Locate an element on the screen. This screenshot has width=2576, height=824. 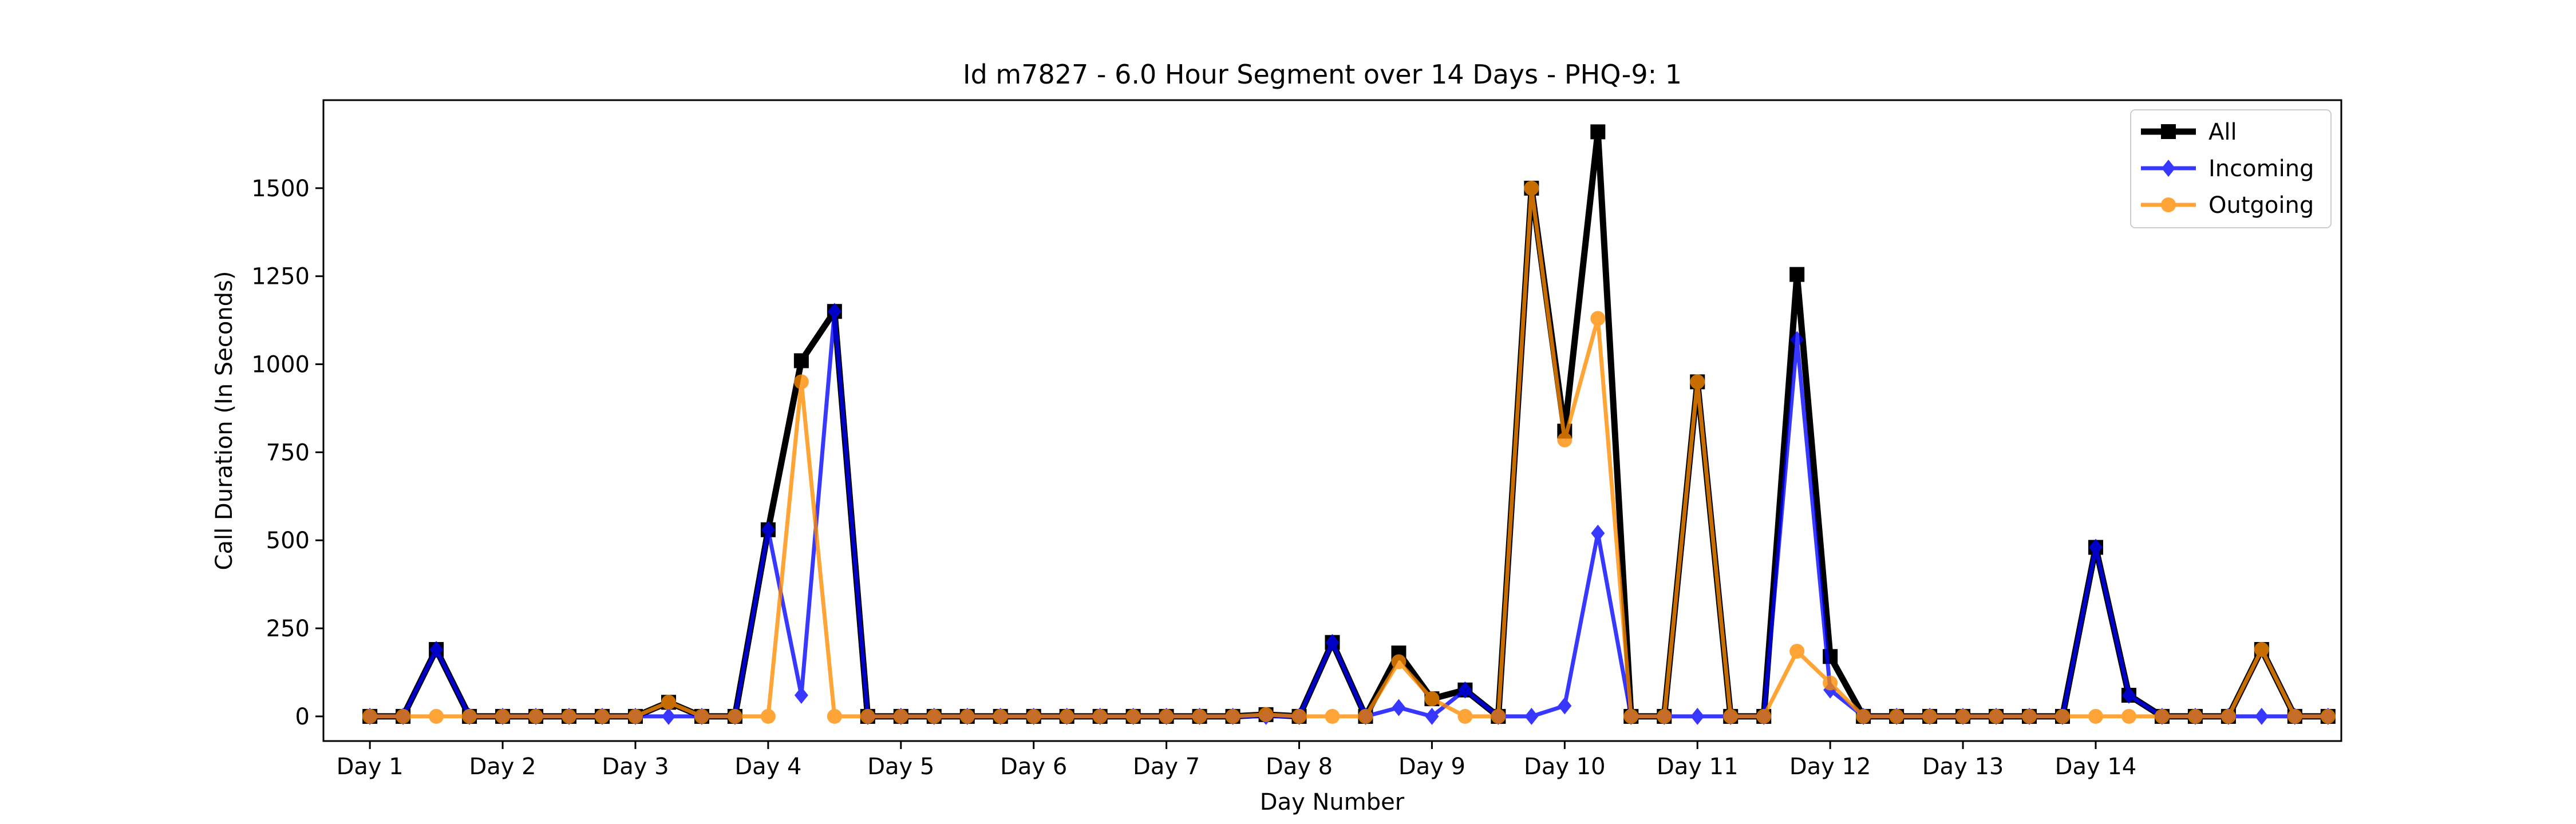
y-tick-label: 500 is located at coordinates (288, 541).